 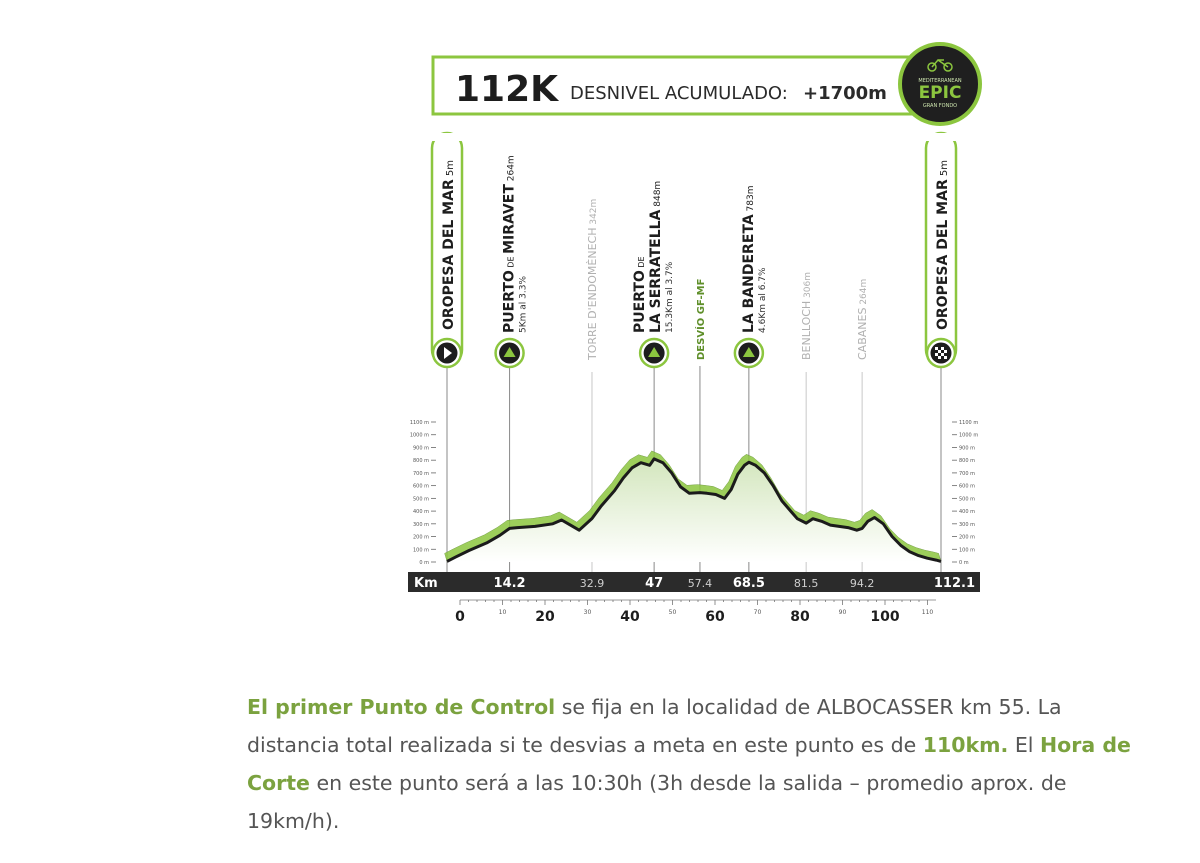 I want to click on play-icon, so click(x=447, y=353).